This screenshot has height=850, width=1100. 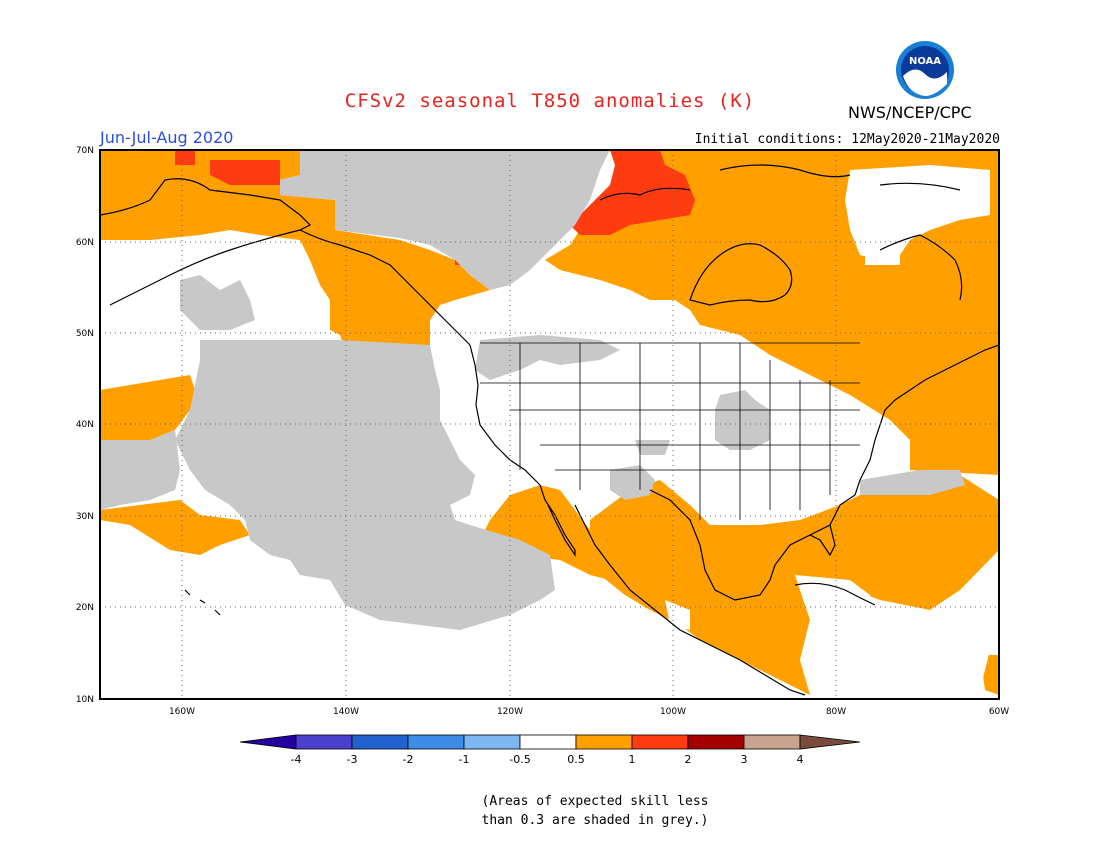 What do you see at coordinates (742, 420) in the screenshot?
I see `grey-midwest` at bounding box center [742, 420].